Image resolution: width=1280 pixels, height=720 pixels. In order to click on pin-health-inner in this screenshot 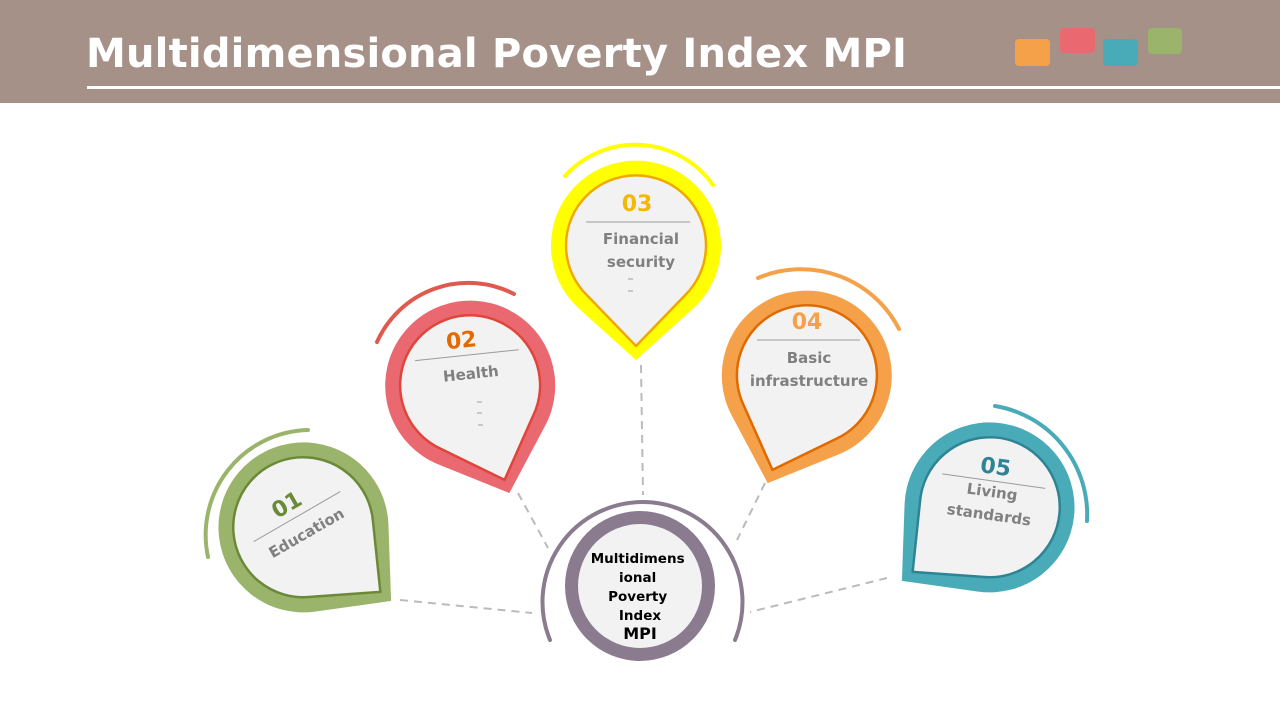, I will do `click(470, 398)`.